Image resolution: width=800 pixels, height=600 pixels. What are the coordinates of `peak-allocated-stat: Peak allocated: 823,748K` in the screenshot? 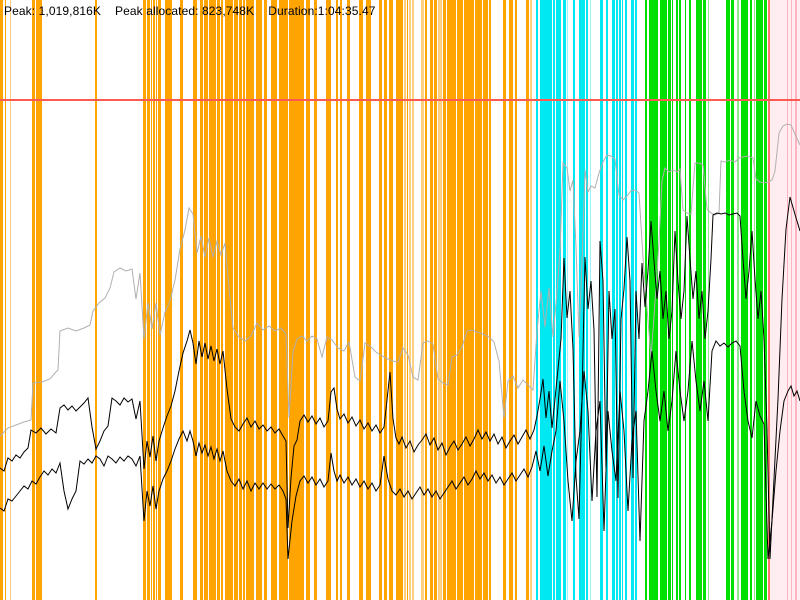 It's located at (185, 11).